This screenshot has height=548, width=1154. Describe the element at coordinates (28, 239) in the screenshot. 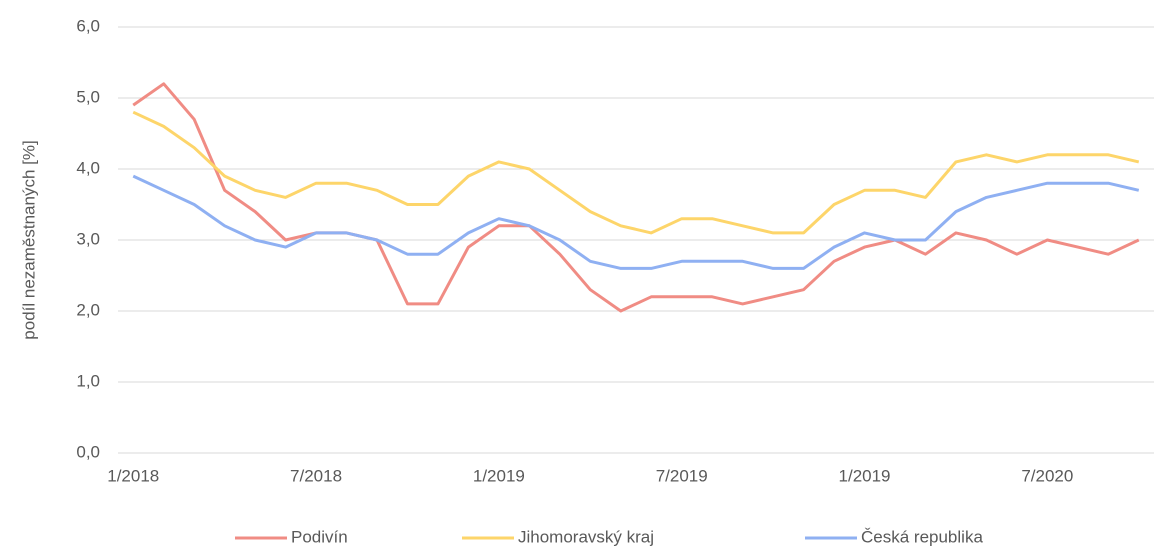

I see `y-axis-label: podíl nezaměstnaných [%]` at that location.